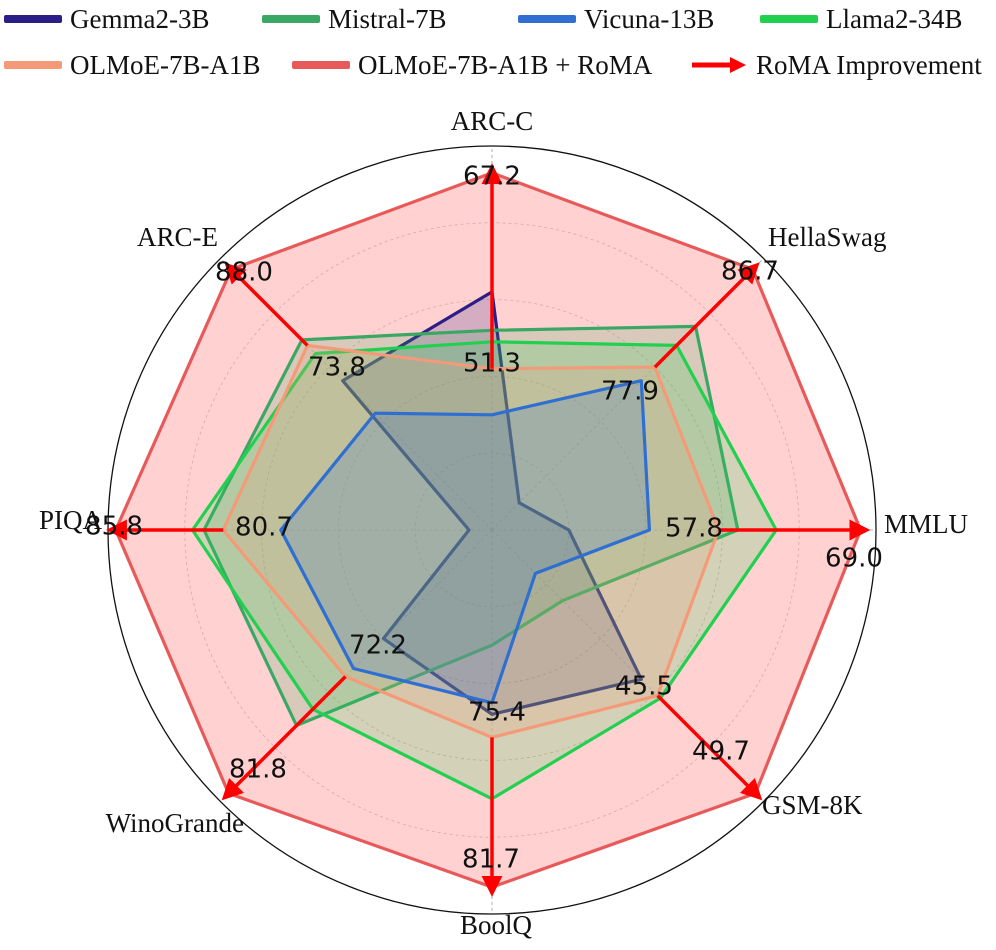 This screenshot has height=950, width=996. Describe the element at coordinates (706, 315) in the screenshot. I see `improvement-arrow-hellaswag` at that location.